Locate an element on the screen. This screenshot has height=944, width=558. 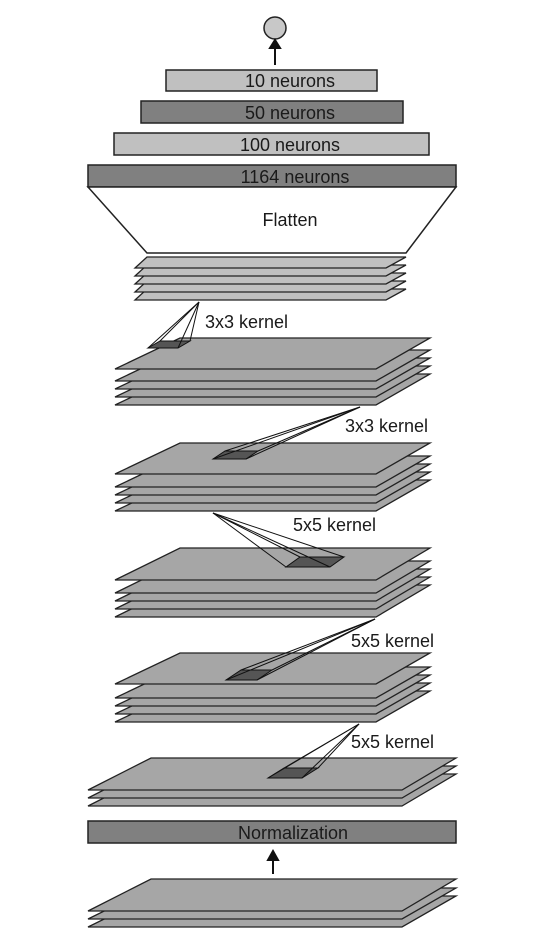
normalized-input-stack is located at coordinates (273, 782).